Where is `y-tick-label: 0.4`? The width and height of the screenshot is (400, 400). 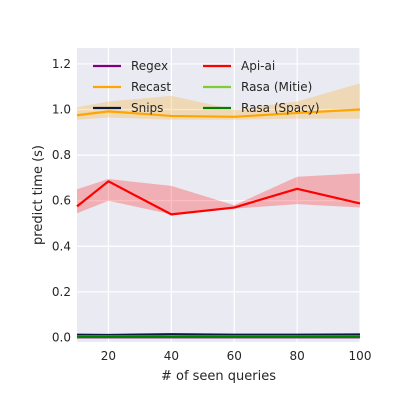 y-tick-label: 0.4 is located at coordinates (61, 246).